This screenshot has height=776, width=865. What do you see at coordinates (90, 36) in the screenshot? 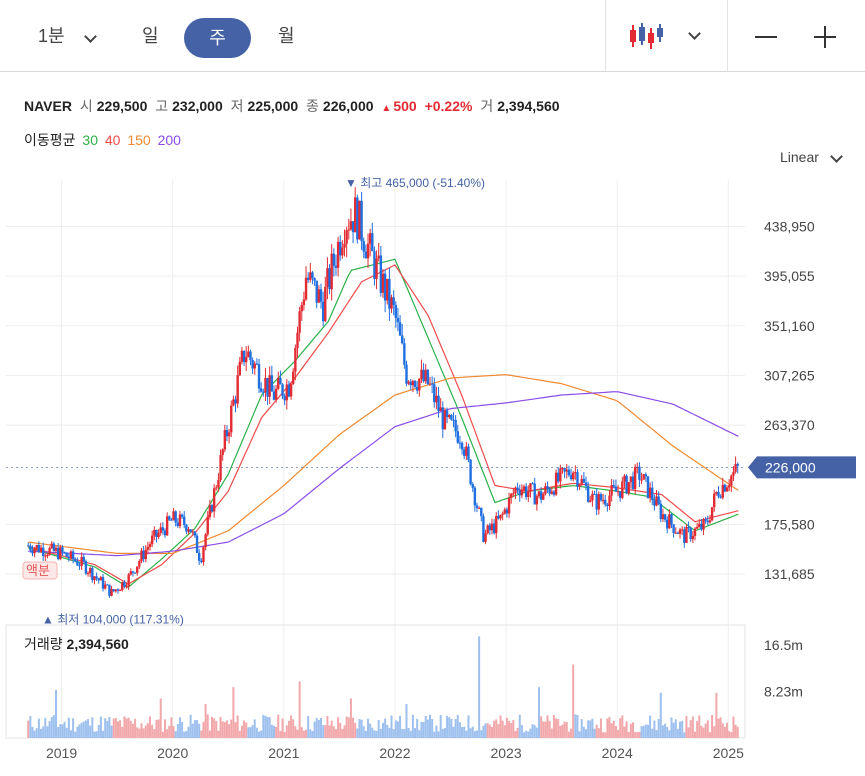
I see `chevron-down-icon` at bounding box center [90, 36].